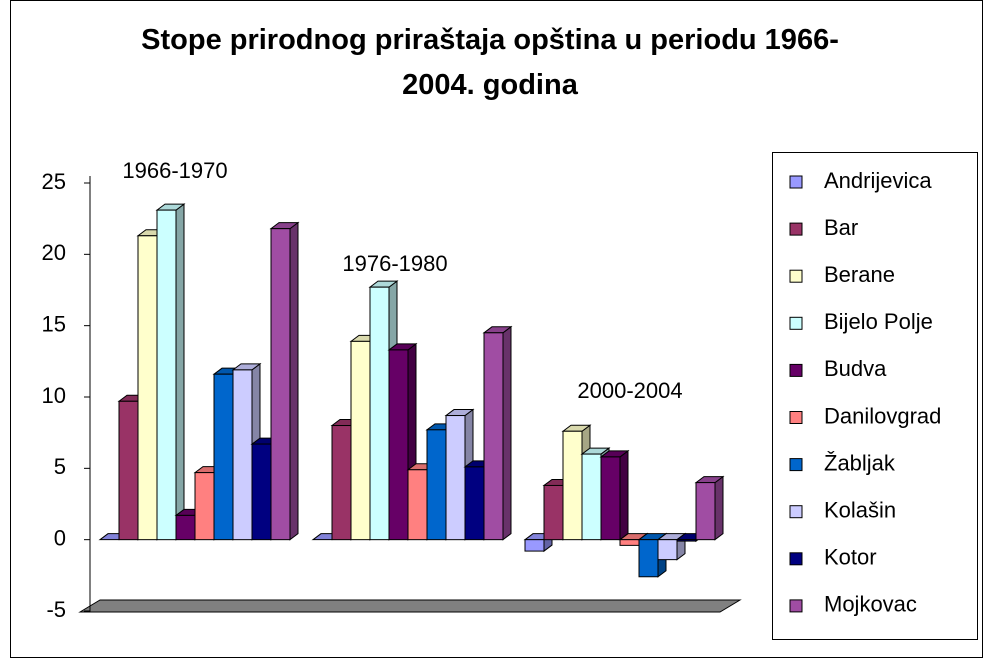  Describe the element at coordinates (54, 323) in the screenshot. I see `y-tick-label: 15` at that location.